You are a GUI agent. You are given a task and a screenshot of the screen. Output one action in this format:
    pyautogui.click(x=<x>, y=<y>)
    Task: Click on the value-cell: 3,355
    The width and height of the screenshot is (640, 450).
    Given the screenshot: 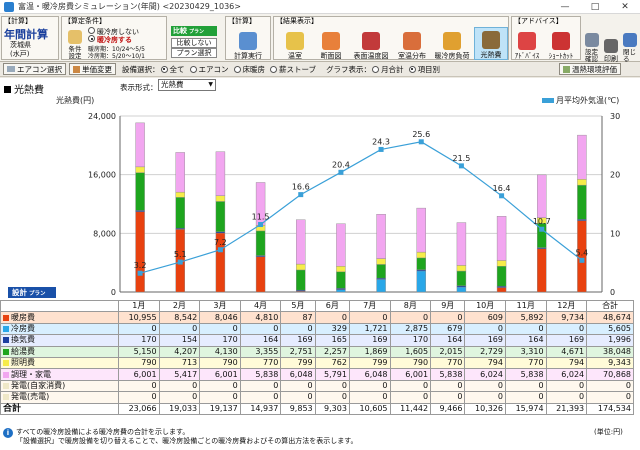 What is the action you would take?
    pyautogui.click(x=260, y=351)
    